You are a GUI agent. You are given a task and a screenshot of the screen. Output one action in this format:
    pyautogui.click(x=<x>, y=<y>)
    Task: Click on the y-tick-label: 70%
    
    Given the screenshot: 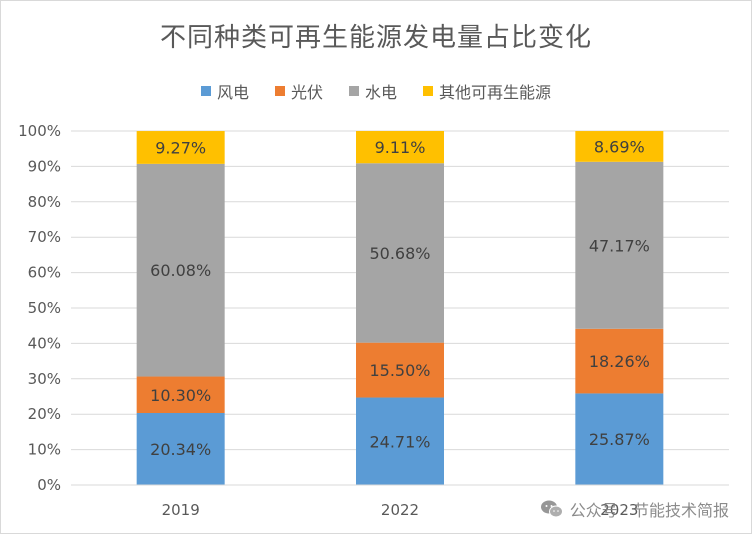 What is the action you would take?
    pyautogui.click(x=44, y=237)
    